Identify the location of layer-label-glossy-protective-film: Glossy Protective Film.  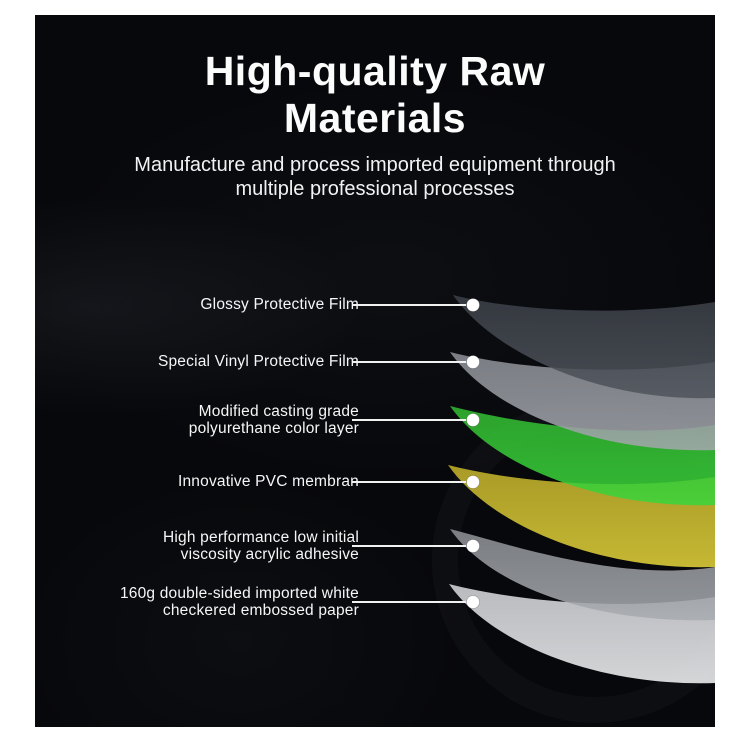
(204, 305).